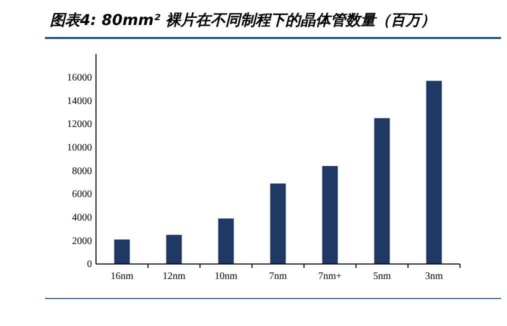  What do you see at coordinates (79, 101) in the screenshot?
I see `y-tick-label: 14000` at bounding box center [79, 101].